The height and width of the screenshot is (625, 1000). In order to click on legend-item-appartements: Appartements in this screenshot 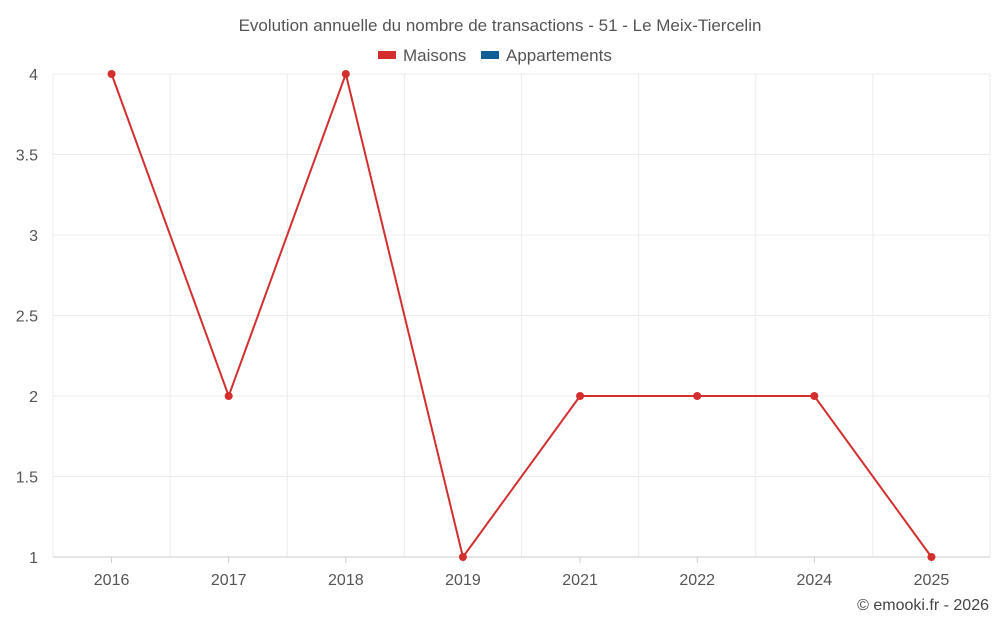, I will do `click(546, 55)`.